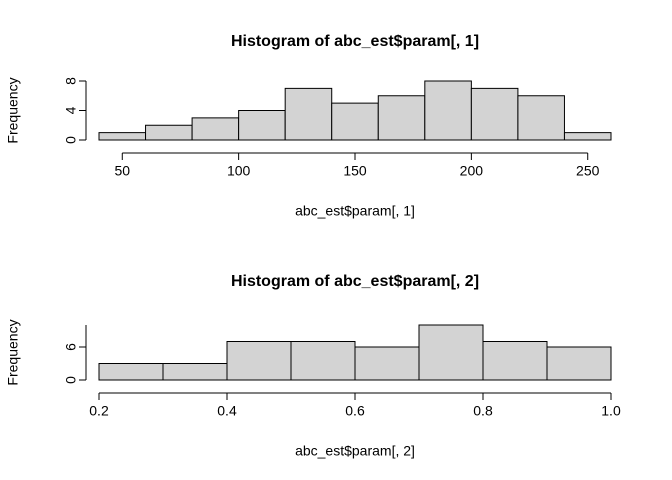 This screenshot has width=672, height=480. I want to click on x-tick-label: 1.0, so click(611, 411).